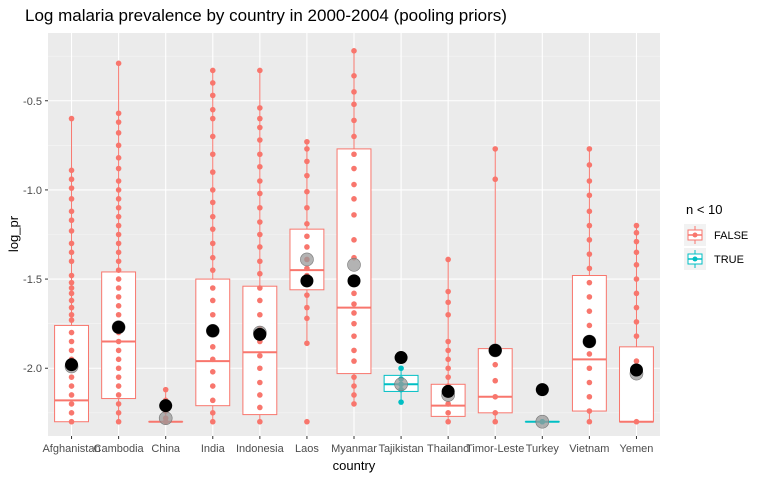  What do you see at coordinates (448, 449) in the screenshot?
I see `x-tick-label: Thailand` at bounding box center [448, 449].